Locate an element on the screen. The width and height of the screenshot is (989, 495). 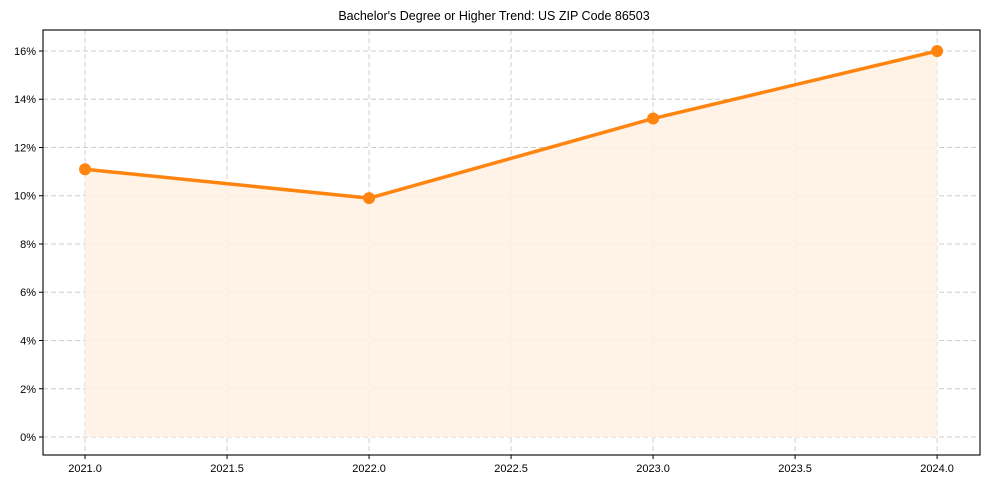
y-tick-label: 8% is located at coordinates (28, 245).